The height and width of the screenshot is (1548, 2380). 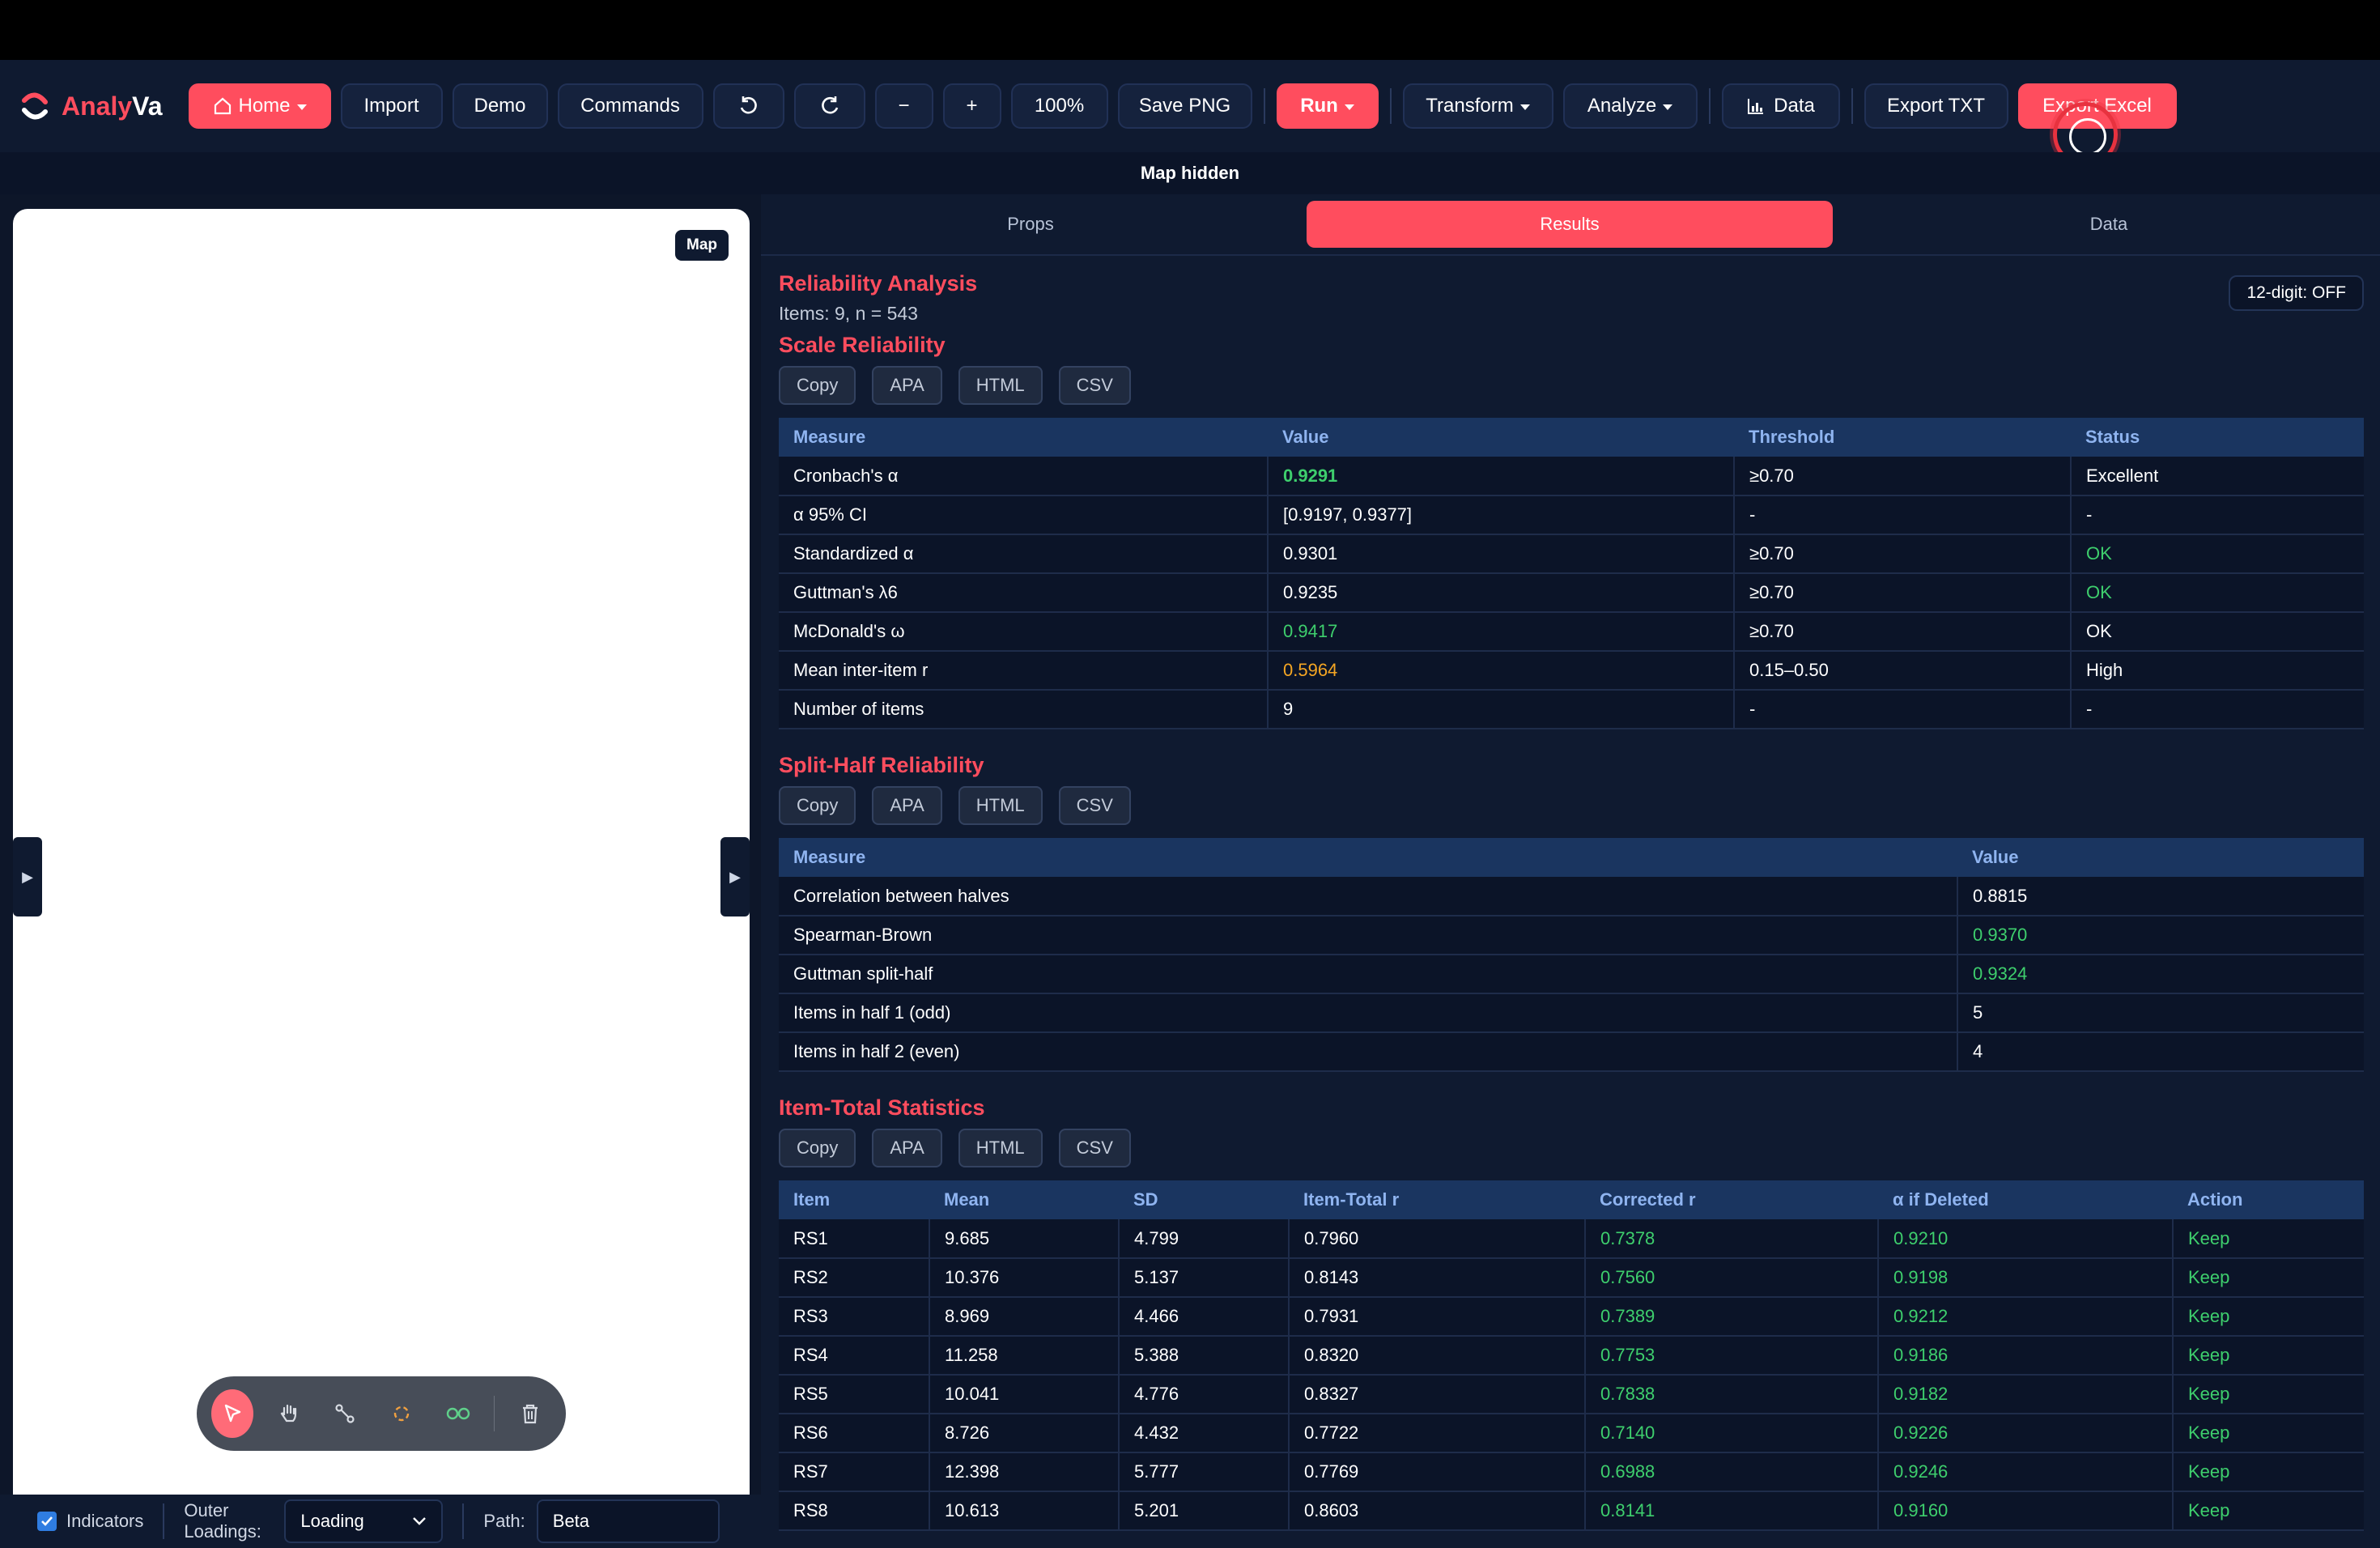 I want to click on map-toggle-button: Map, so click(x=702, y=245).